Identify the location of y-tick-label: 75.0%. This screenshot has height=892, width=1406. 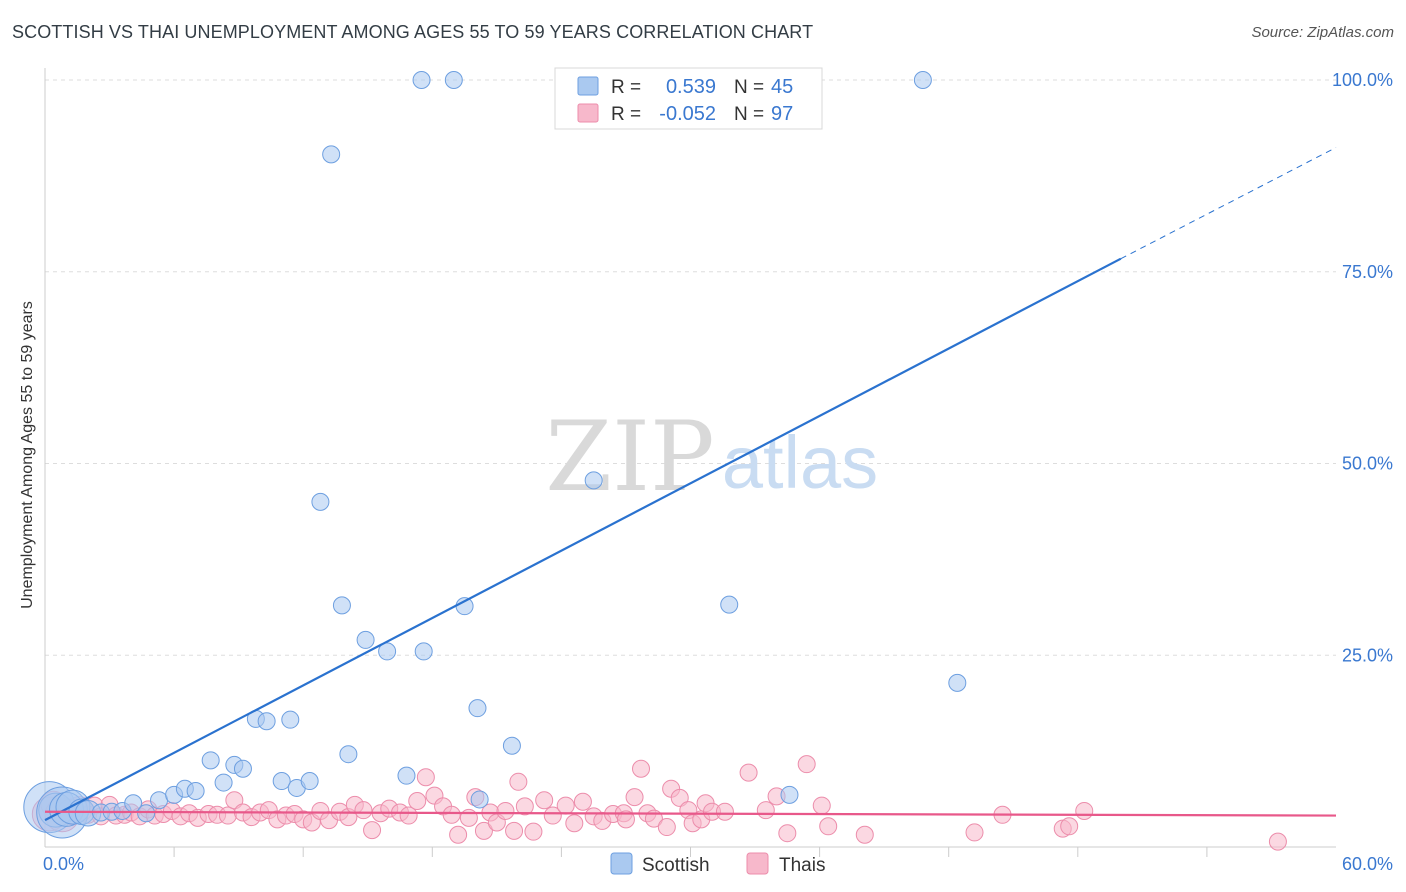
(1367, 272).